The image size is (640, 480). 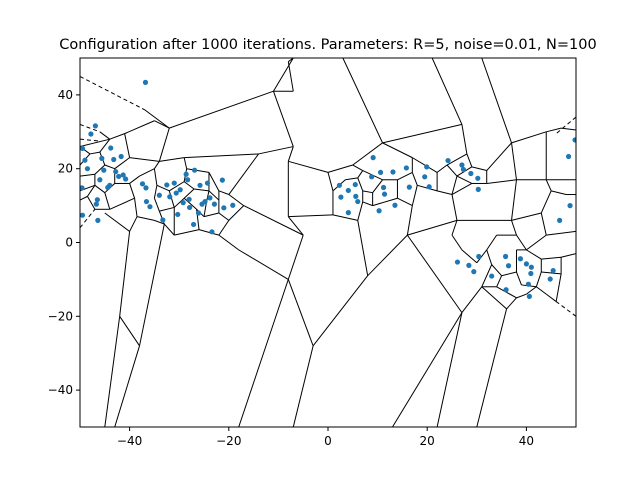 What do you see at coordinates (65, 169) in the screenshot?
I see `y-tick-label: 20` at bounding box center [65, 169].